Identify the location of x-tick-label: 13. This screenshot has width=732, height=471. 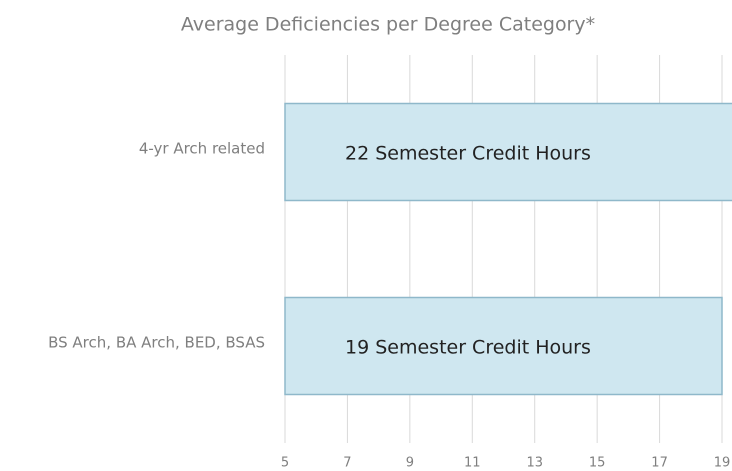
(534, 463).